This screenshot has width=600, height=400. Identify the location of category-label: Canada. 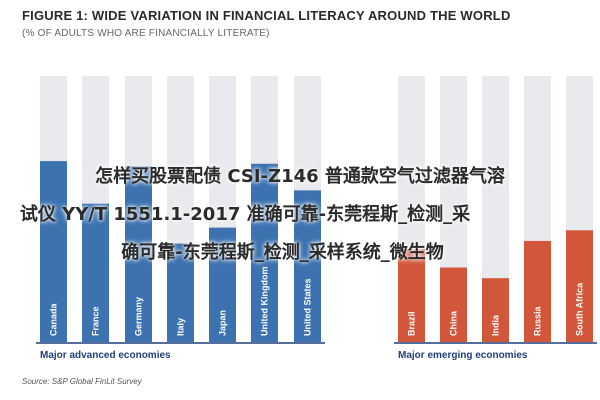
(54, 319).